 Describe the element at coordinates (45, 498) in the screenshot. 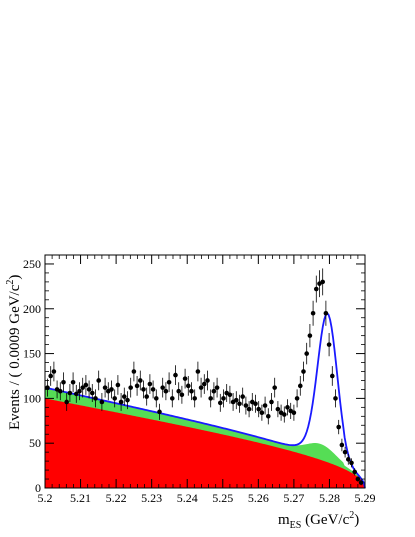

I see `x-tick-label: 5.2` at that location.